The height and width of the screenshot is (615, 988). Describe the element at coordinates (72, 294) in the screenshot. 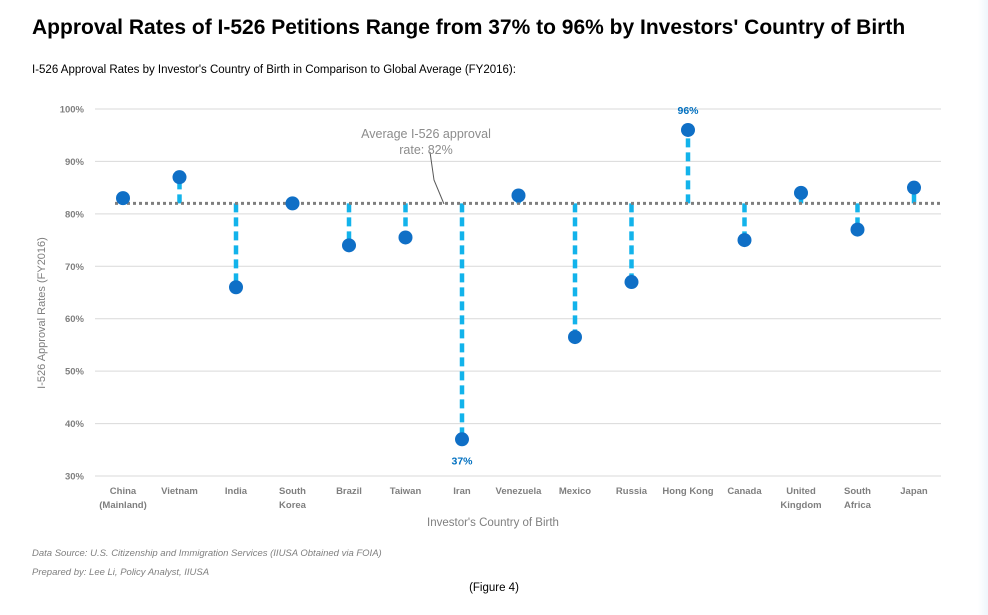

I see `y-axis-ticks: 30% 40% 50% 60% 70% 80% 90% 100%` at that location.